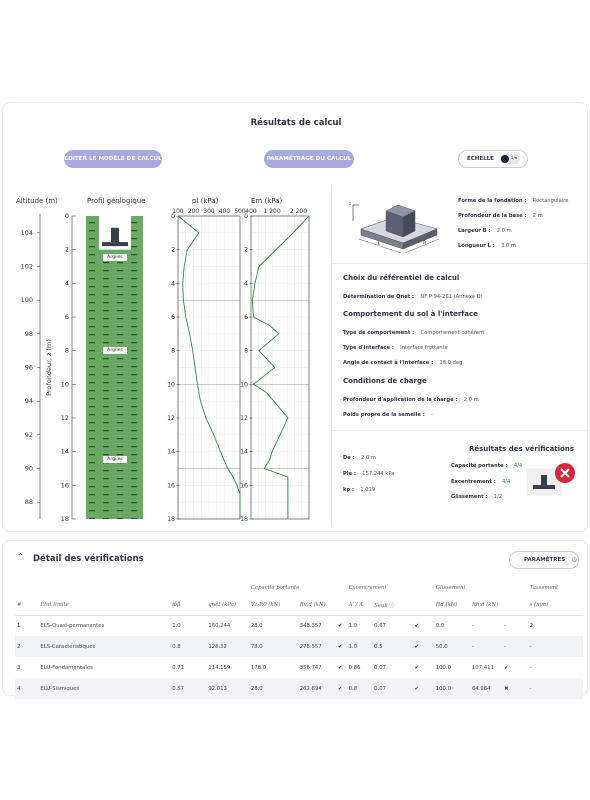 The height and width of the screenshot is (800, 590). What do you see at coordinates (388, 363) in the screenshot?
I see `angle-label: Angle de contact à l'interface :` at bounding box center [388, 363].